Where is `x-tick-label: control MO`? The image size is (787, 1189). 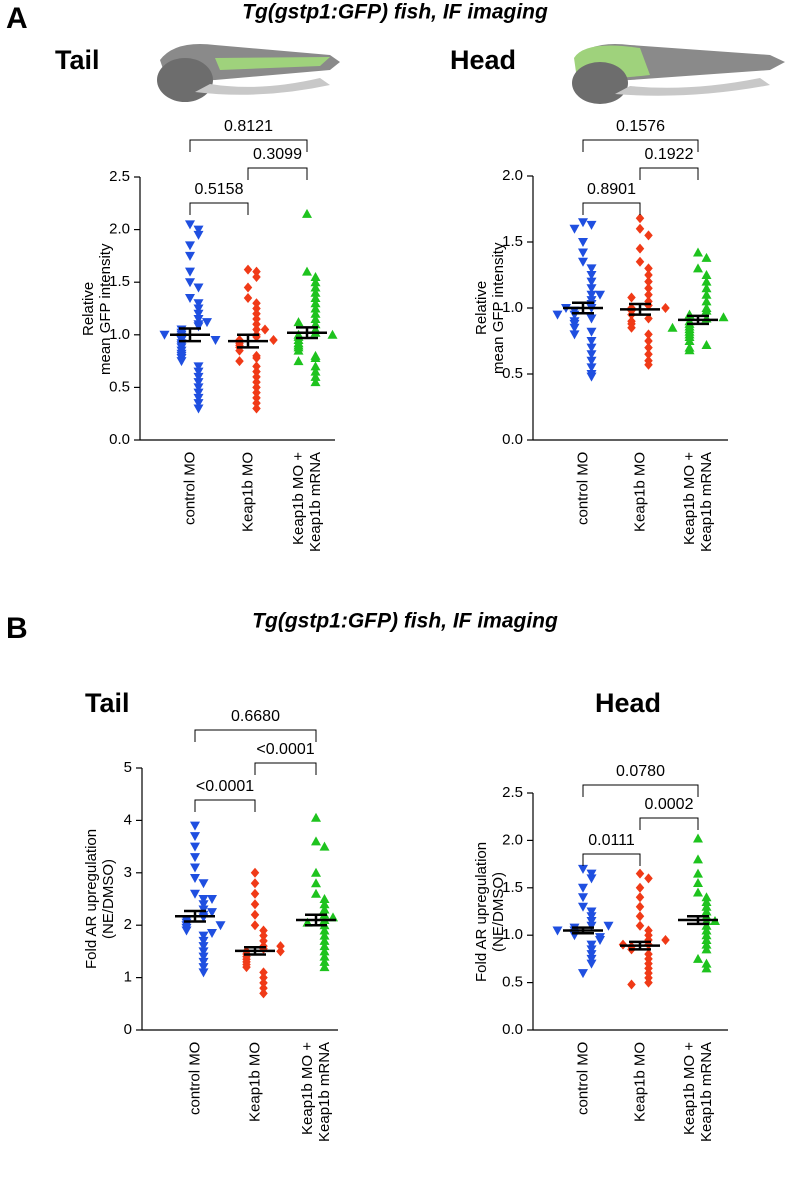
x-tick-label: control MO is located at coordinates (190, 489).